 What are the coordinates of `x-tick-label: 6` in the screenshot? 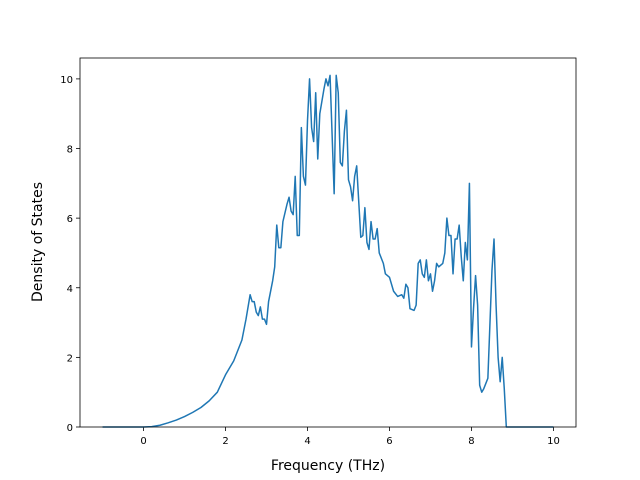 It's located at (389, 441).